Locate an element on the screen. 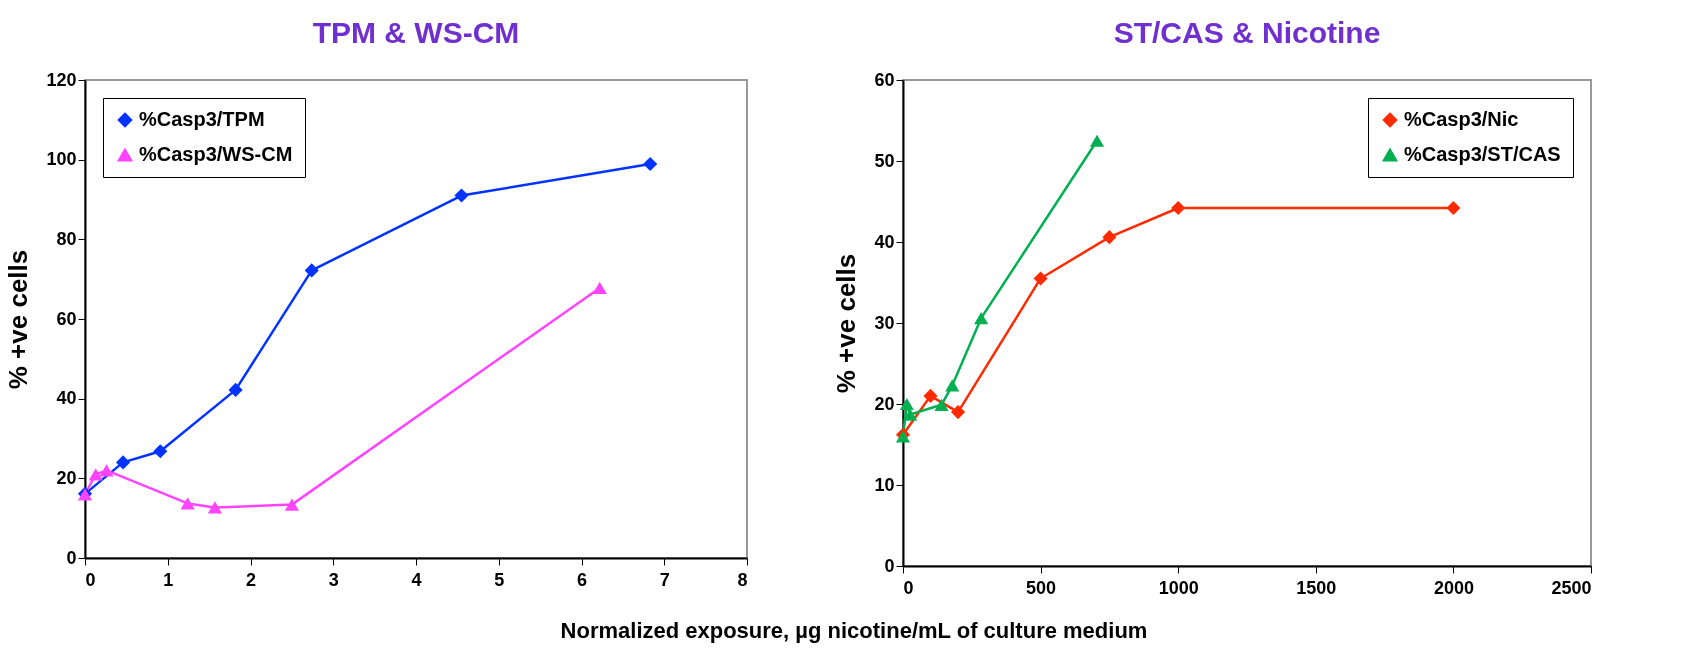 The height and width of the screenshot is (671, 1708). chart-title: TPM & WS-CM is located at coordinates (416, 32).